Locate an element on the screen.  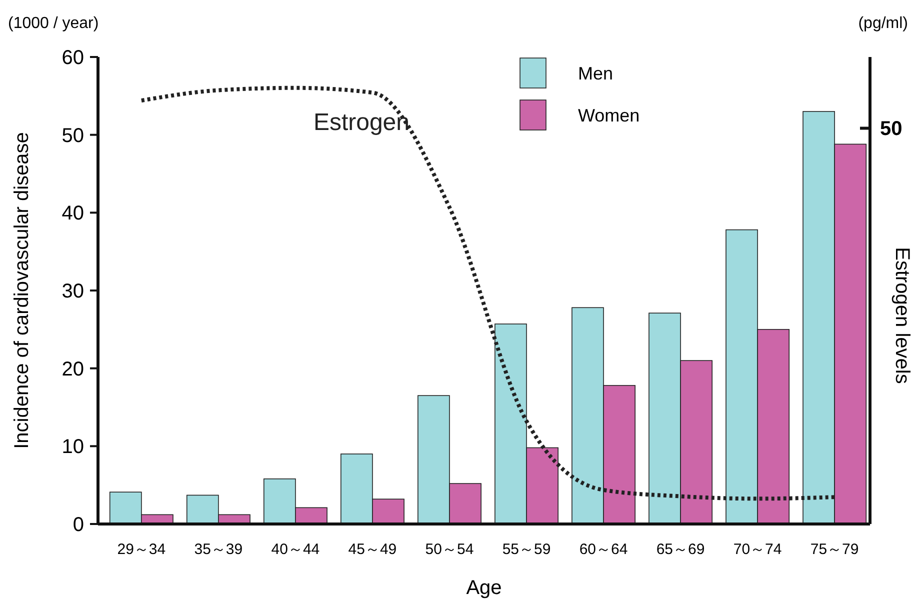
x-tick-label: 70～74 is located at coordinates (757, 549).